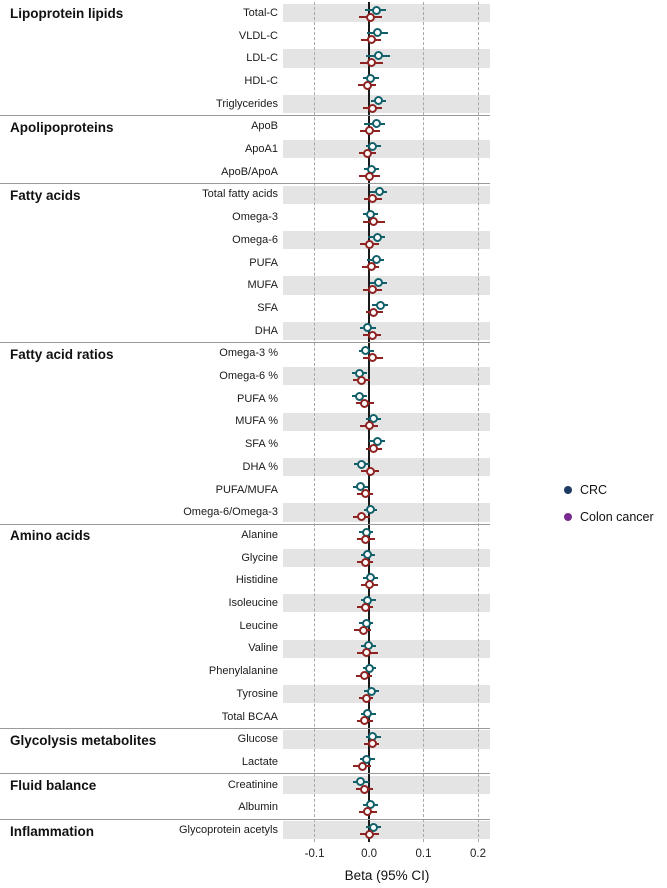 This screenshot has height=888, width=667. Describe the element at coordinates (267, 307) in the screenshot. I see `row-label: SFA` at that location.